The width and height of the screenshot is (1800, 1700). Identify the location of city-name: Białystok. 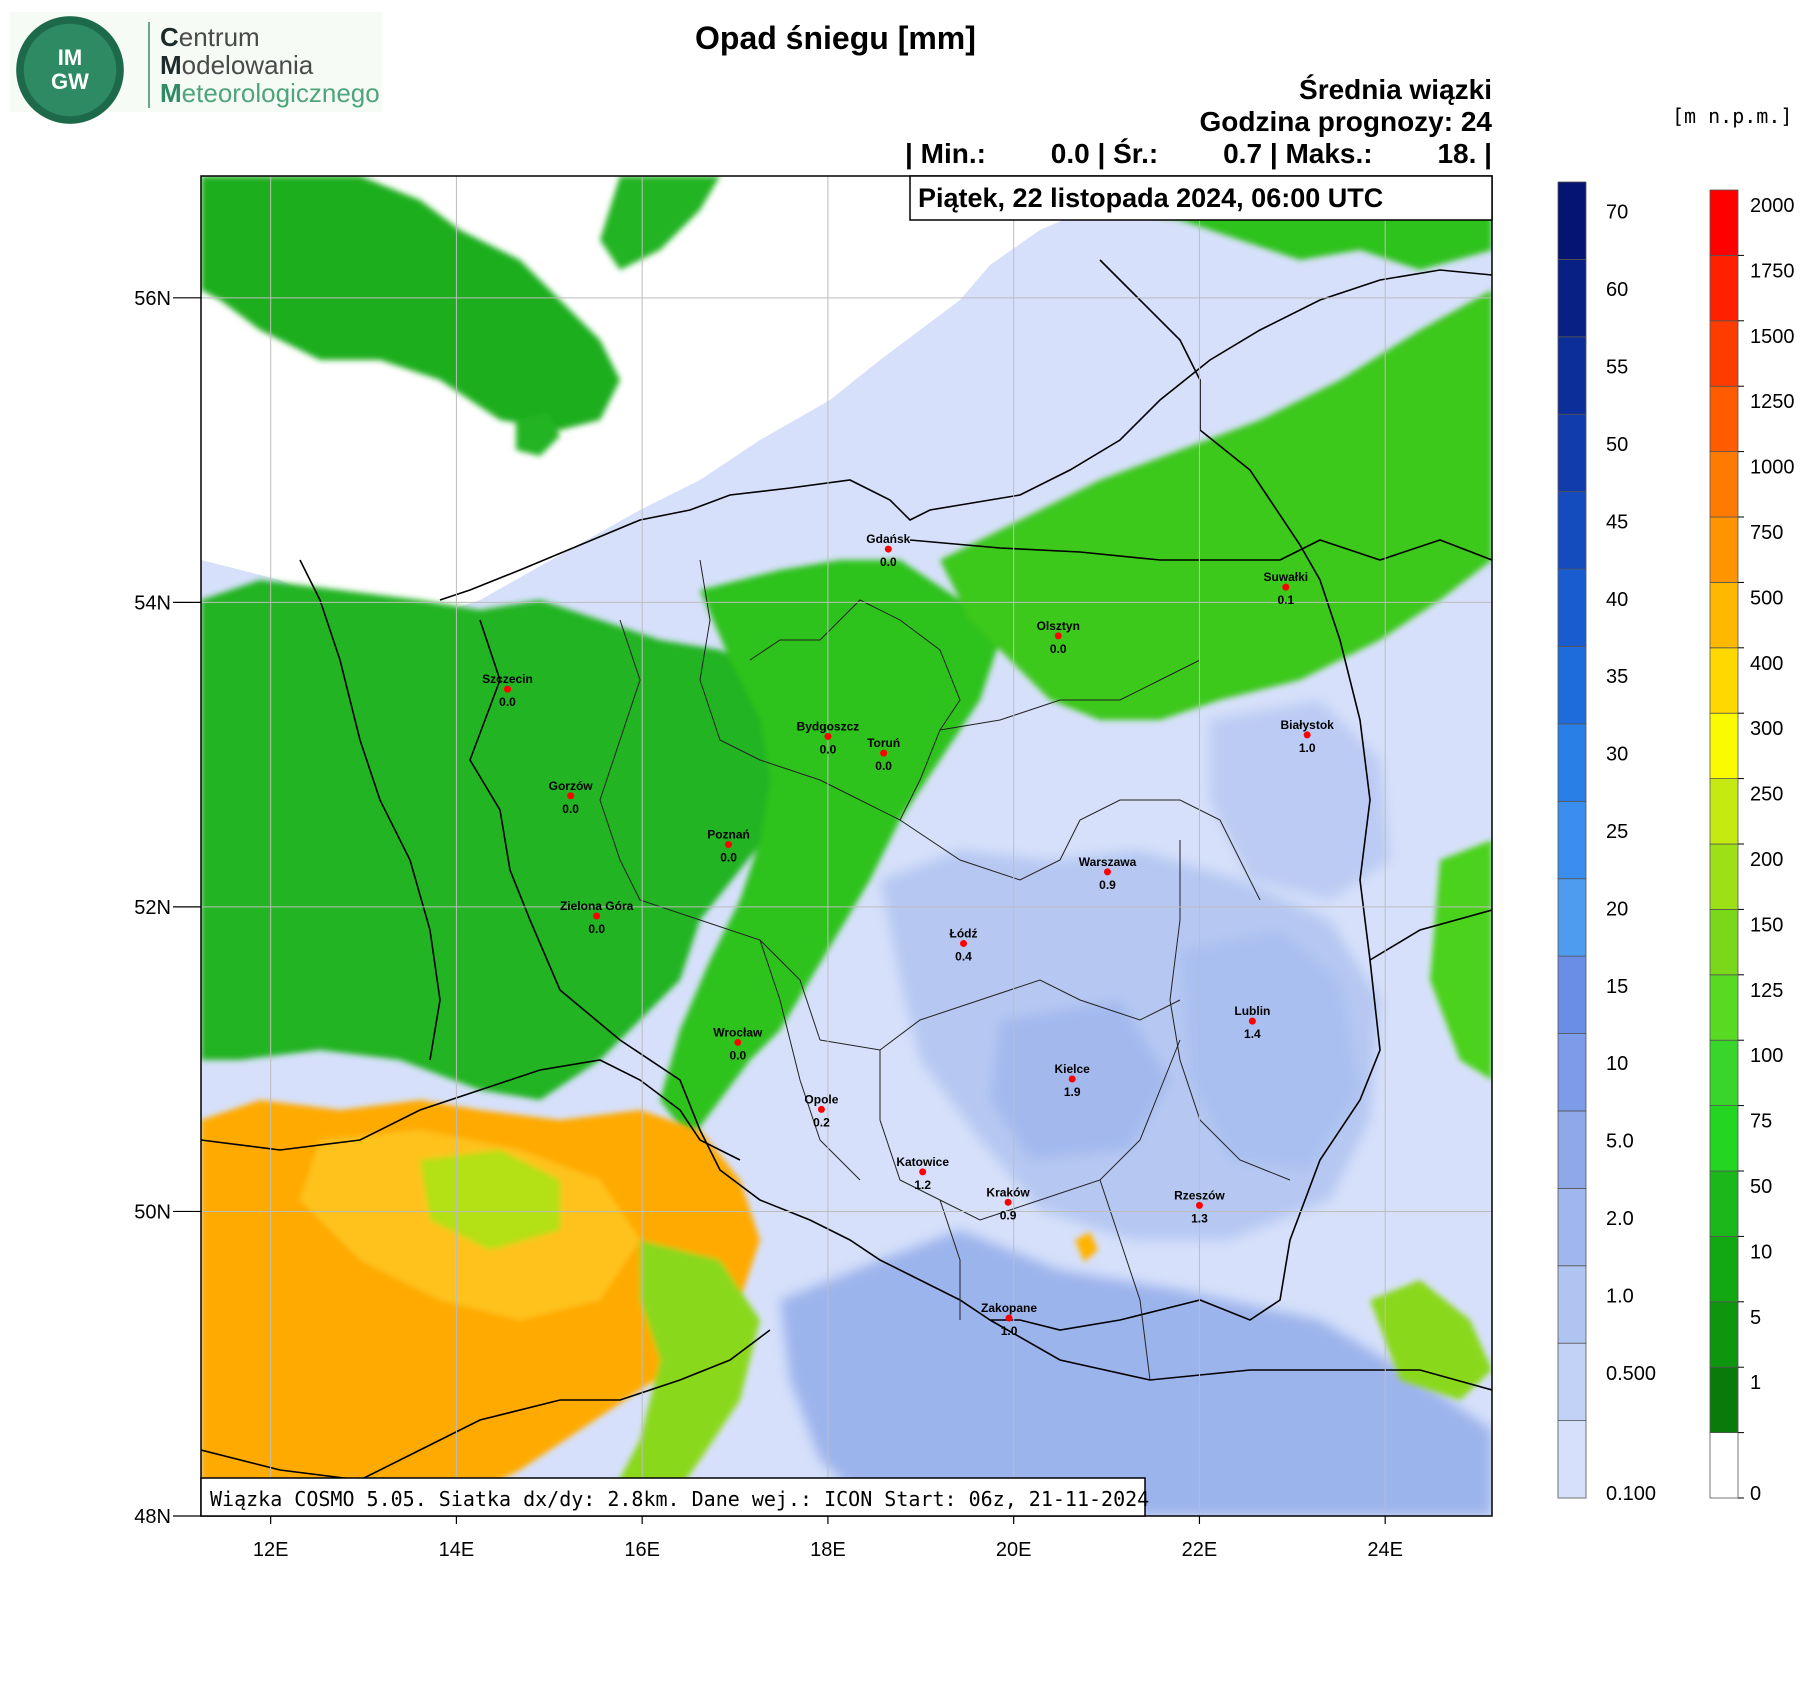
(1307, 725).